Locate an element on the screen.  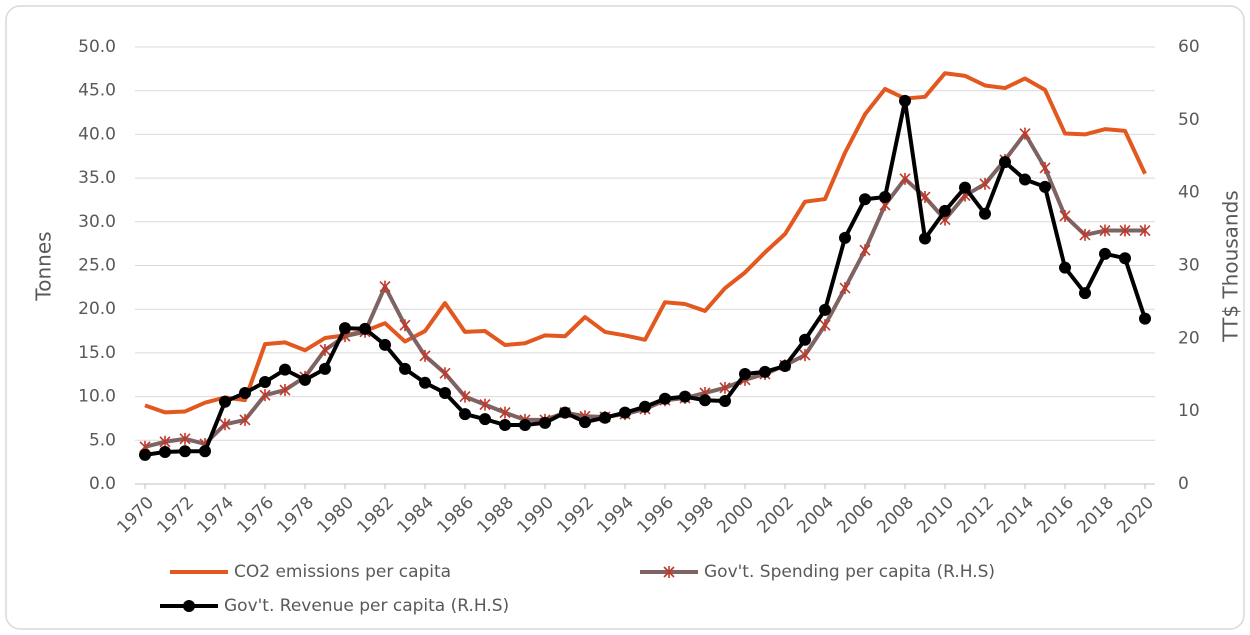
y-tick-label: 30.0 is located at coordinates (97, 222).